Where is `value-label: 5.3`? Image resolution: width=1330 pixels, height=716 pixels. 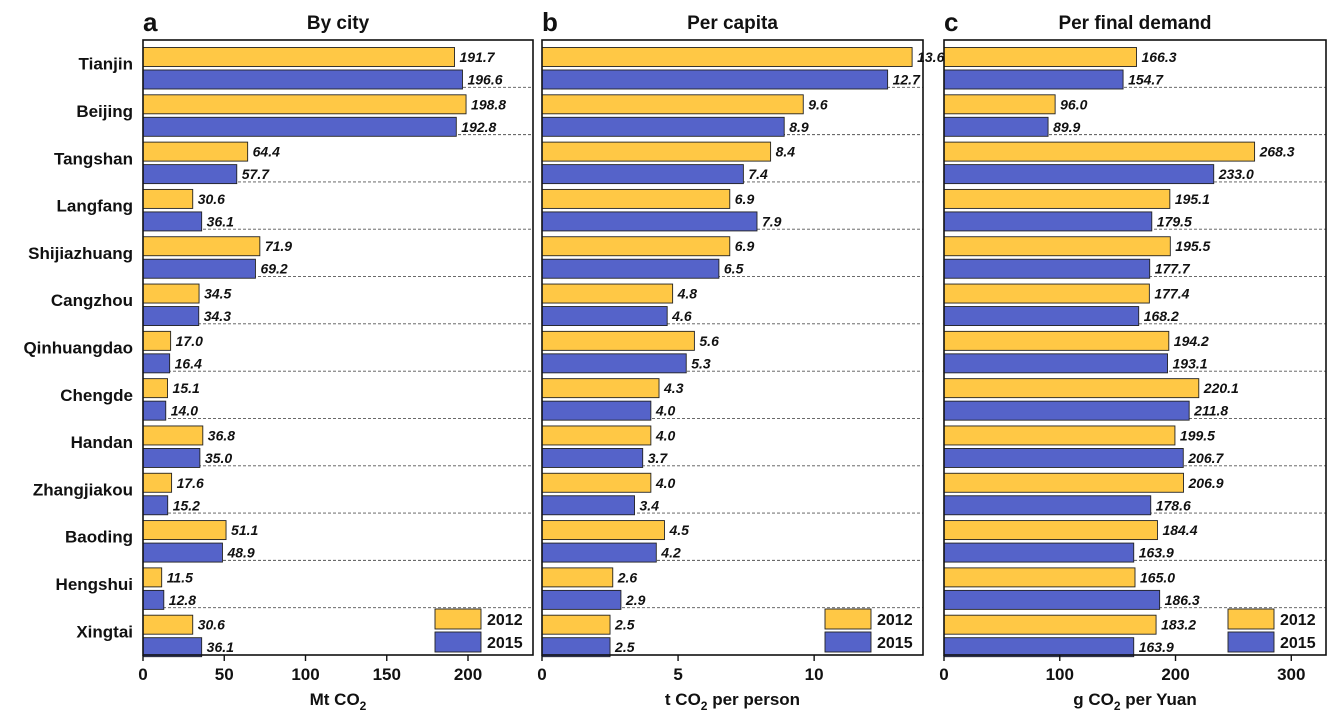
value-label: 5.3 is located at coordinates (701, 363).